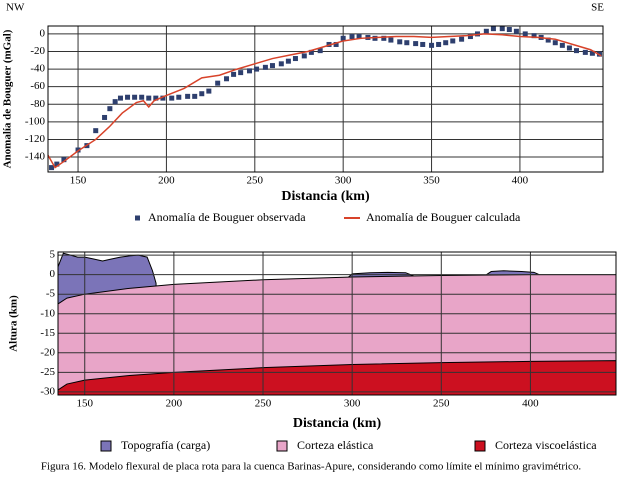 This screenshot has width=623, height=477. I want to click on y-tick-label: 0, so click(53, 274).